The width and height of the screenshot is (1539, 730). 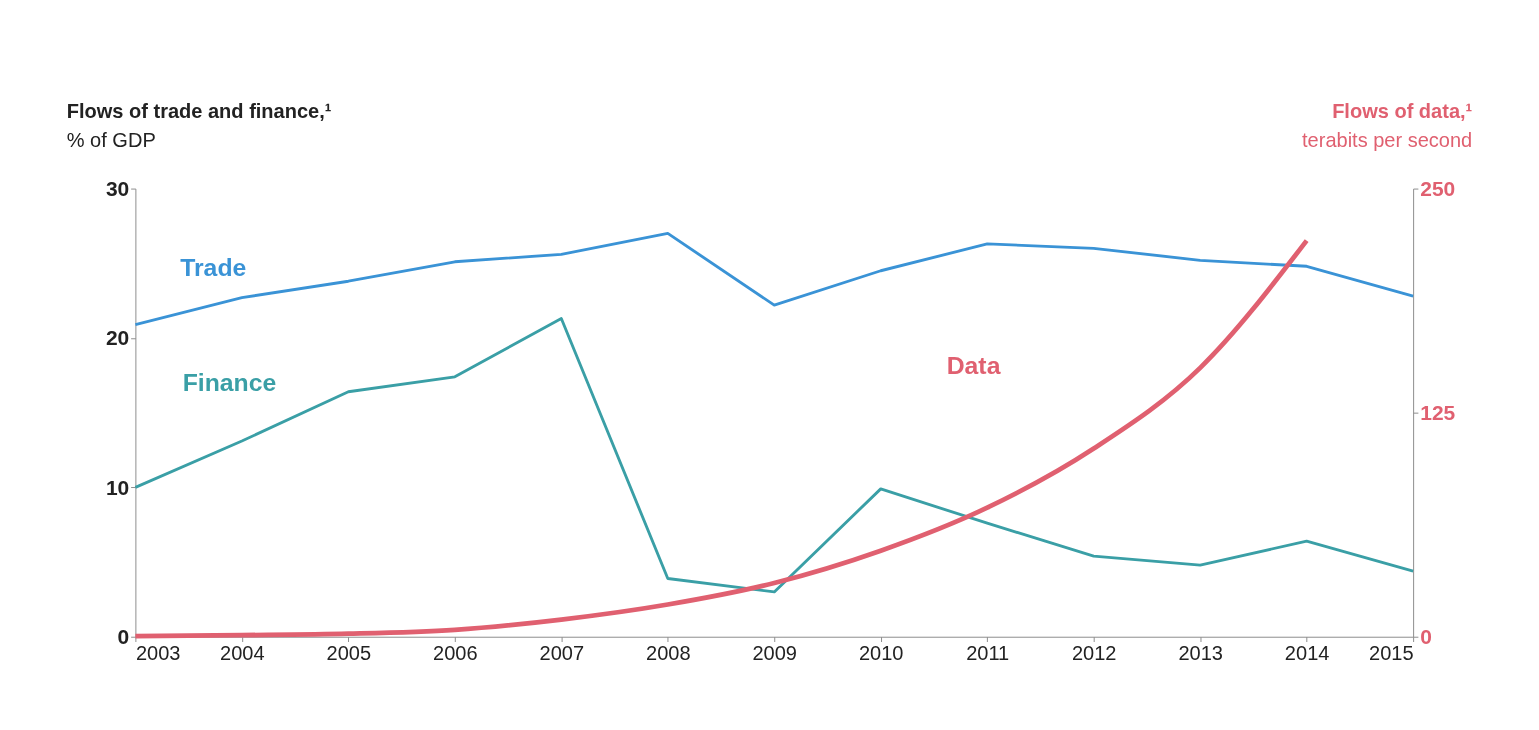 What do you see at coordinates (668, 653) in the screenshot?
I see `x-tick-label: 2008` at bounding box center [668, 653].